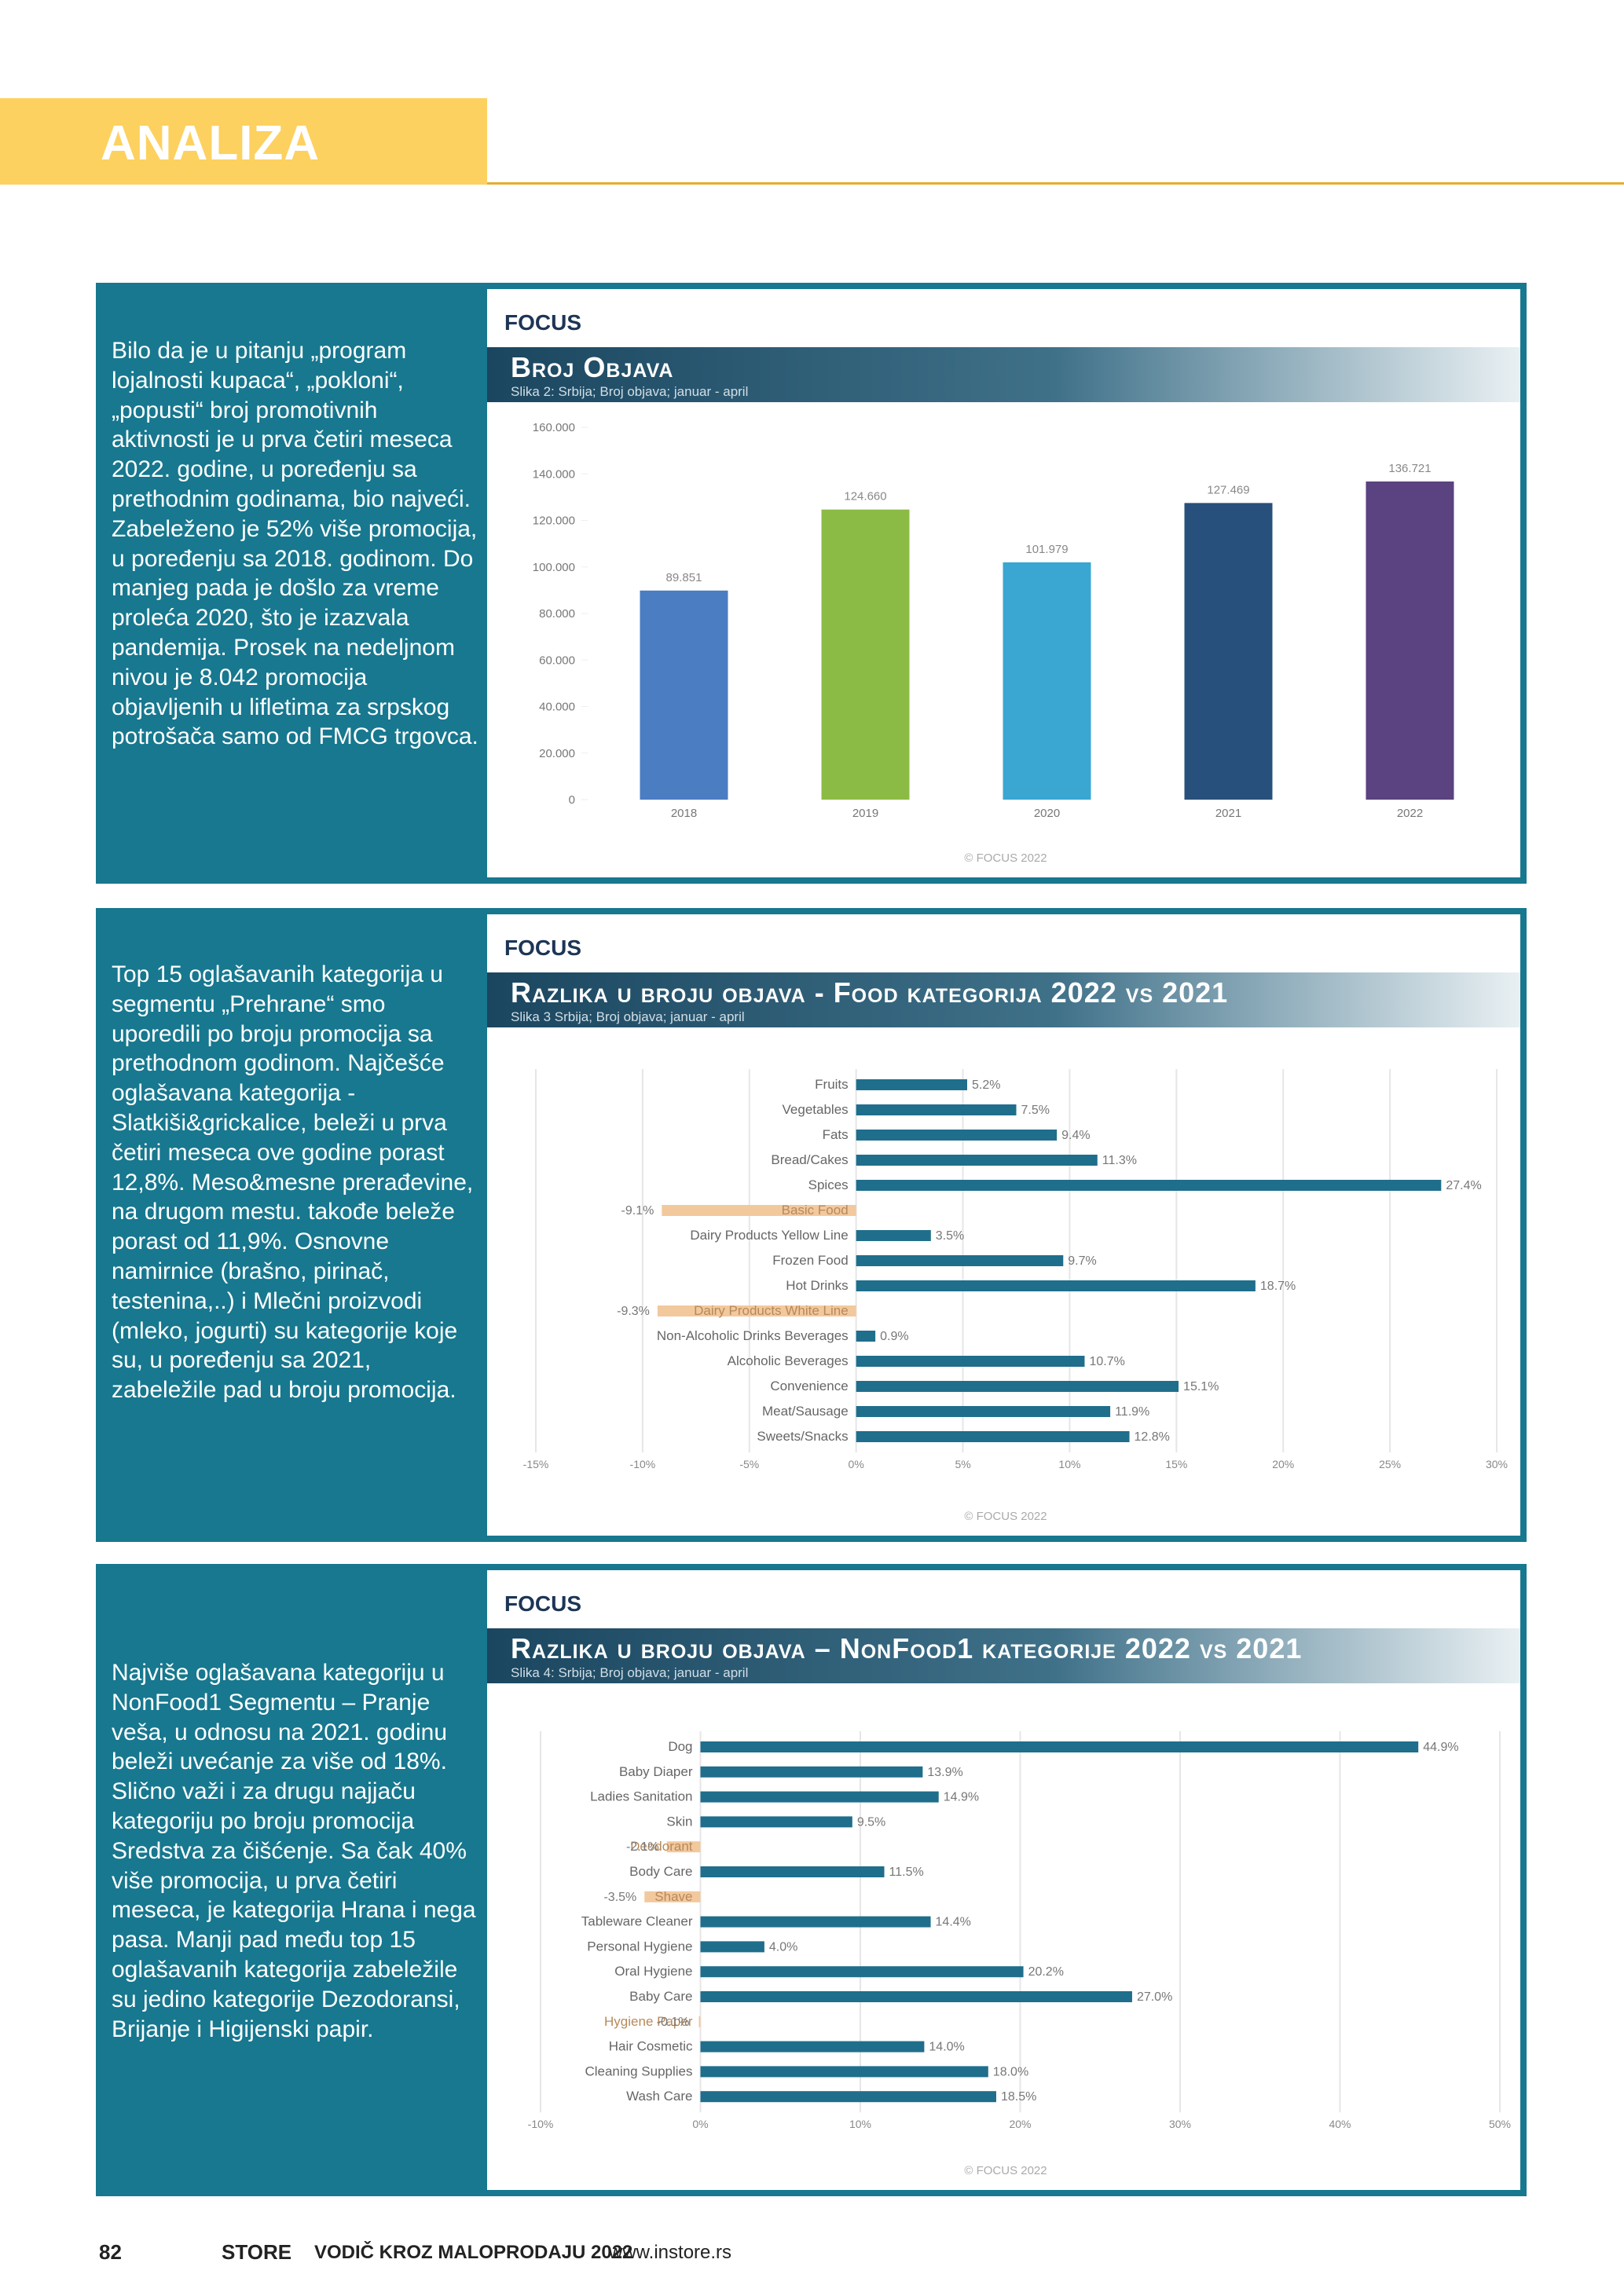 The image size is (1624, 2296). What do you see at coordinates (554, 521) in the screenshot?
I see `y-tick-label: 120.000` at bounding box center [554, 521].